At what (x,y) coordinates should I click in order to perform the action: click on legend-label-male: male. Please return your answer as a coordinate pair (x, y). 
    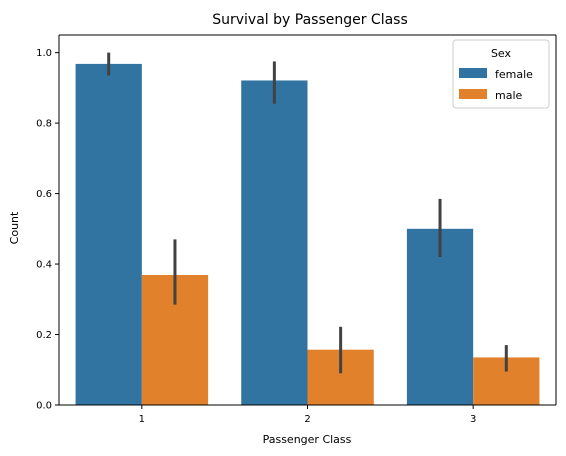
    Looking at the image, I should click on (509, 95).